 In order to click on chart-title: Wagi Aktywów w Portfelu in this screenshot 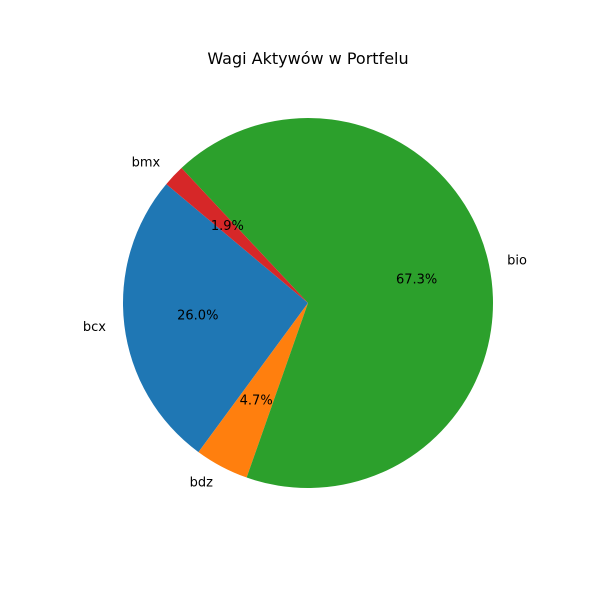, I will do `click(307, 58)`.